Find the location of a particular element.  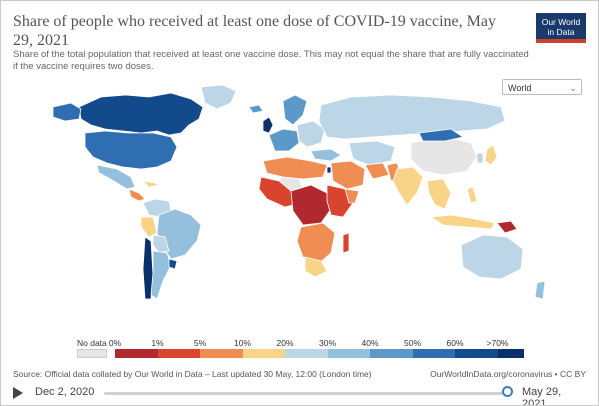

country-india is located at coordinates (408, 186).